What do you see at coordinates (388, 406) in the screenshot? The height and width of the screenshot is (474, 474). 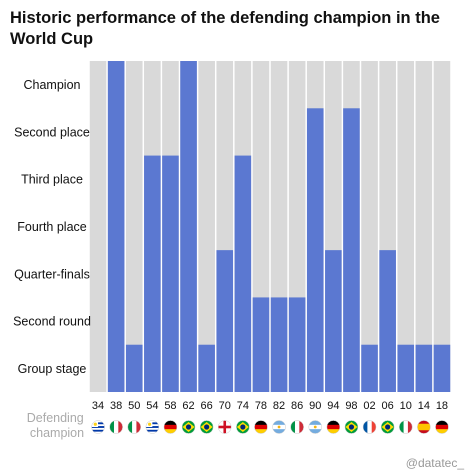 I see `x-tick-06: 06` at bounding box center [388, 406].